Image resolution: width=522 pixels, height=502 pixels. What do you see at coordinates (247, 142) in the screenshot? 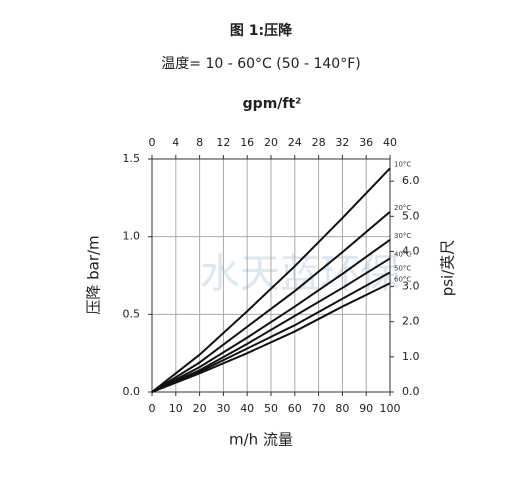
I see `x2-tick-label: 16` at bounding box center [247, 142].